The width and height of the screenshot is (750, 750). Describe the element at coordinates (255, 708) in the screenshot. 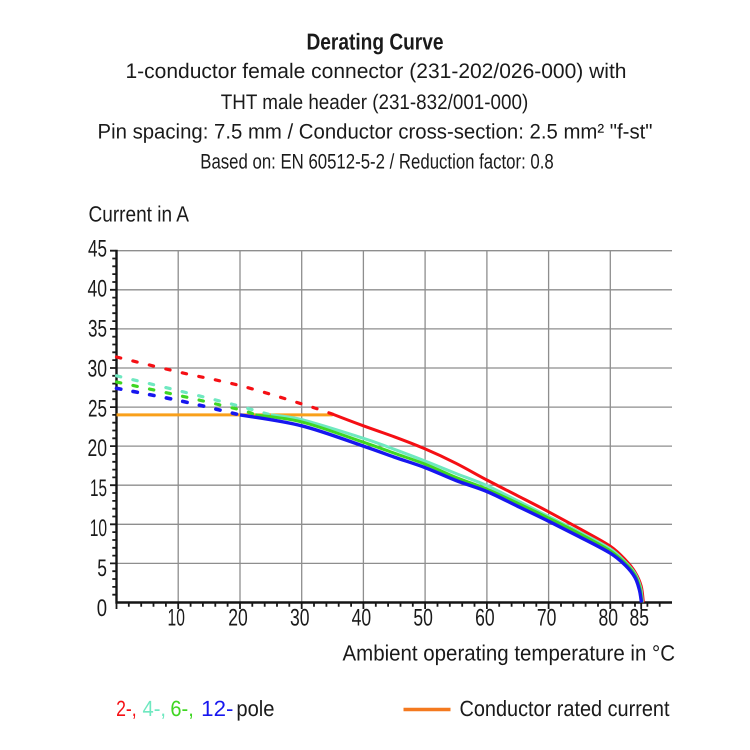

I see `svg-text: pole` at that location.